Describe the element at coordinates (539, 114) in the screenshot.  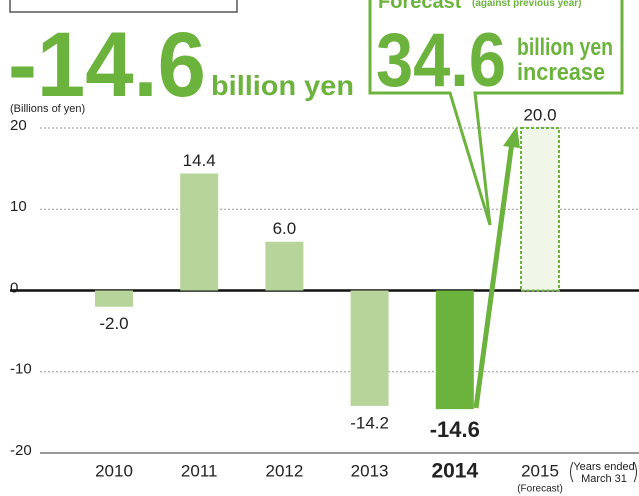
I see `value-label: 20.0` at that location.